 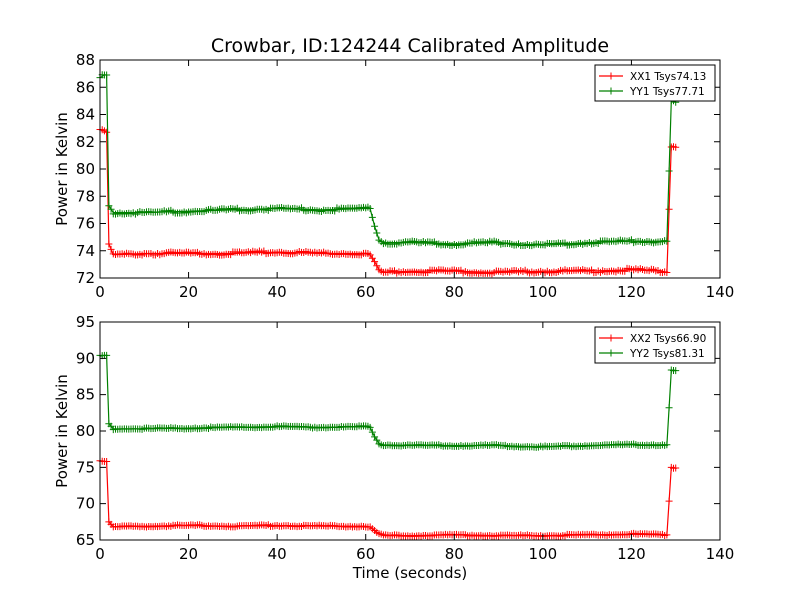 I want to click on legend-label: XX1 Tsys74.13, so click(x=668, y=77).